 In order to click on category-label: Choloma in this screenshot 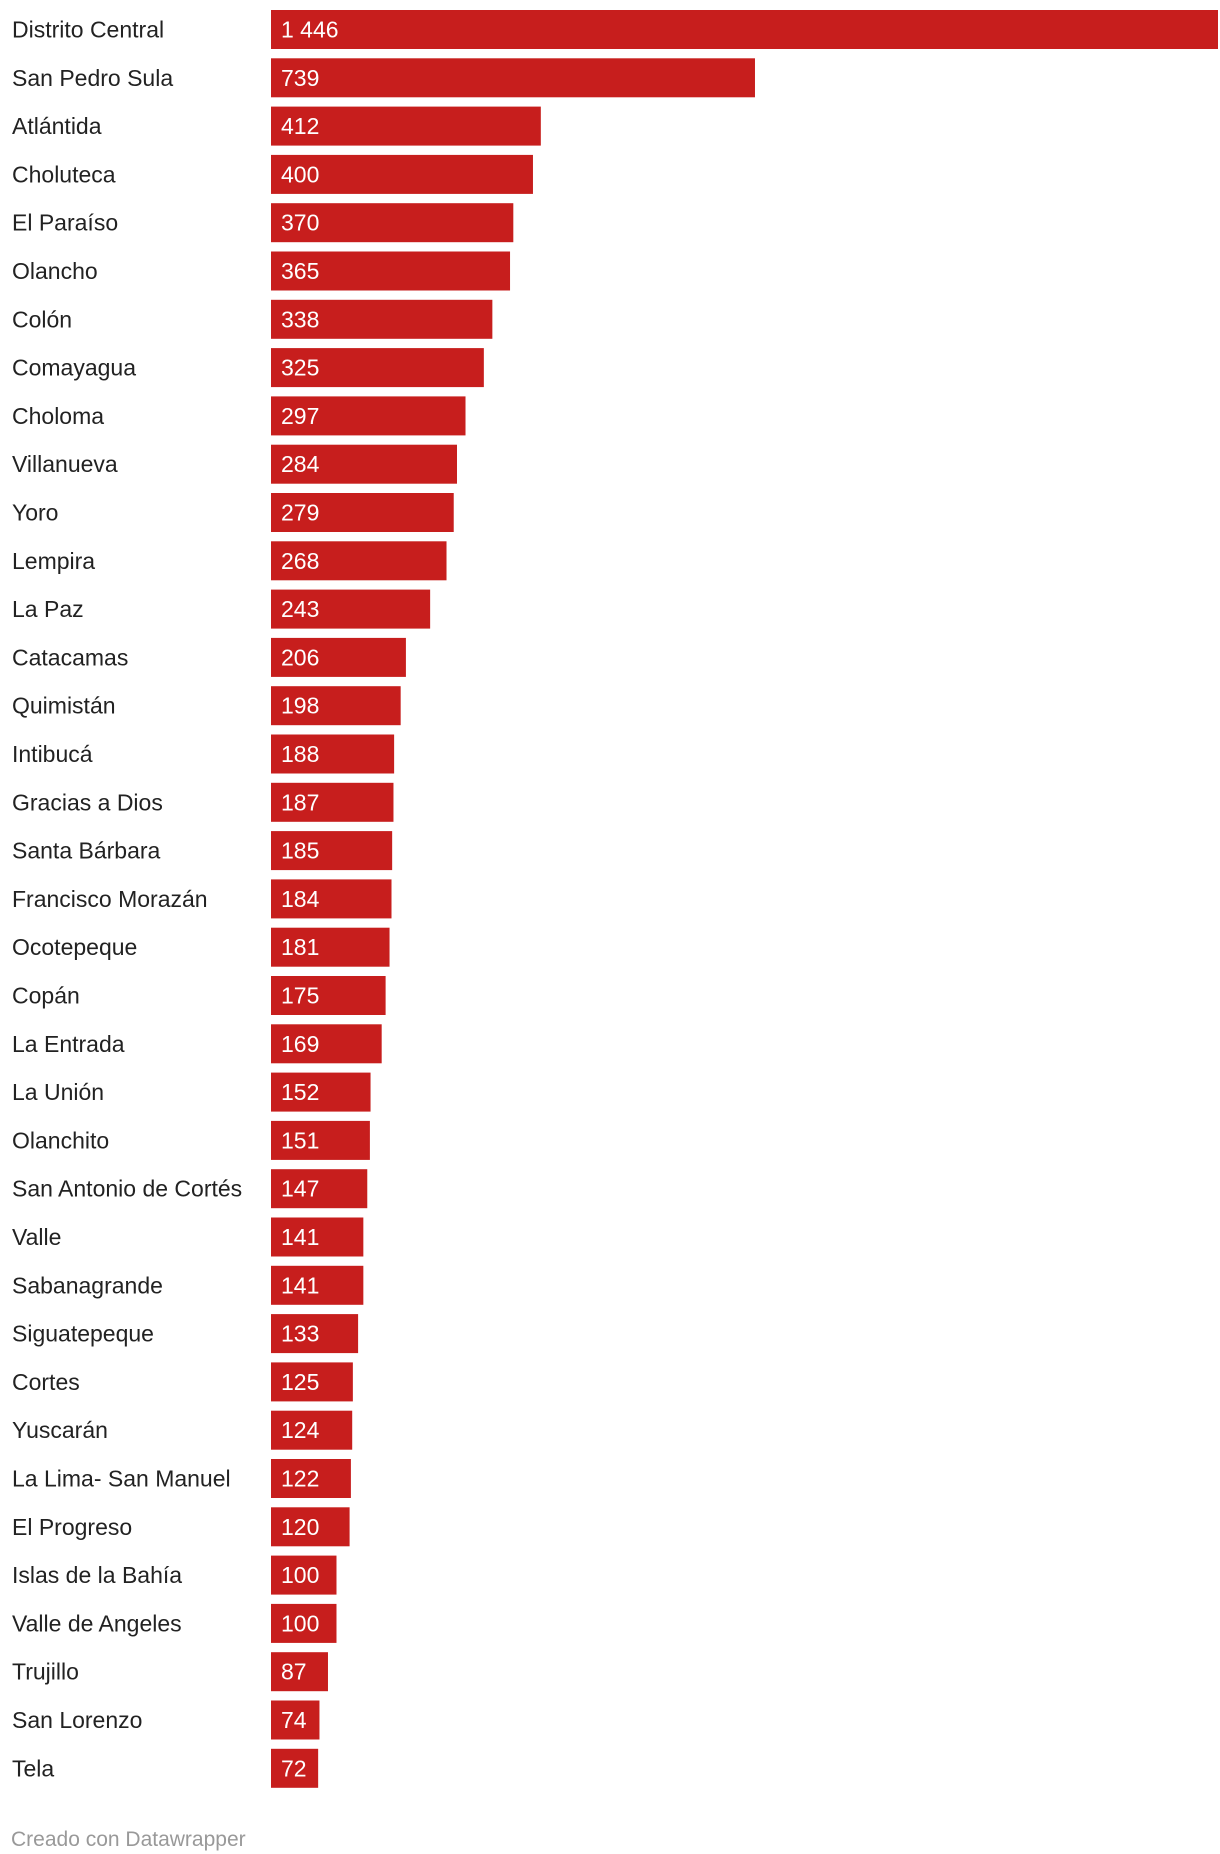, I will do `click(58, 416)`.